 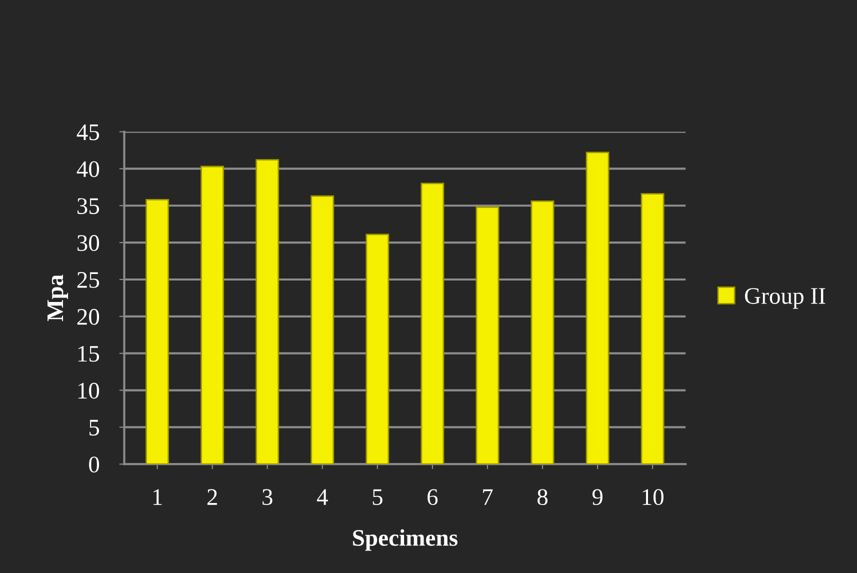 I want to click on y-tick-label: 40, so click(x=88, y=169).